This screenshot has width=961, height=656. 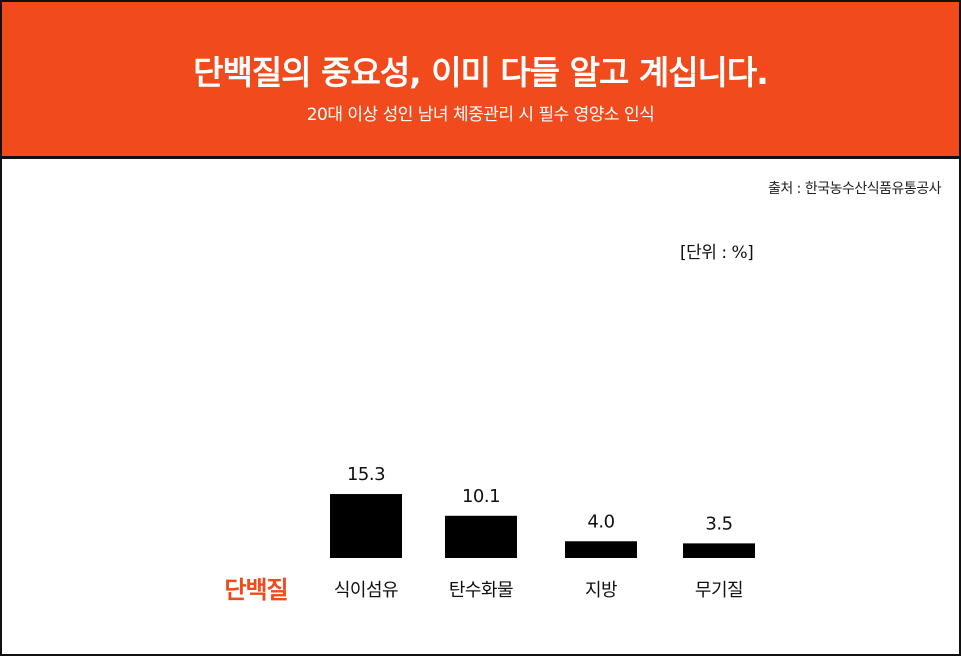 What do you see at coordinates (717, 253) in the screenshot?
I see `unit-label: [단위 : %]` at bounding box center [717, 253].